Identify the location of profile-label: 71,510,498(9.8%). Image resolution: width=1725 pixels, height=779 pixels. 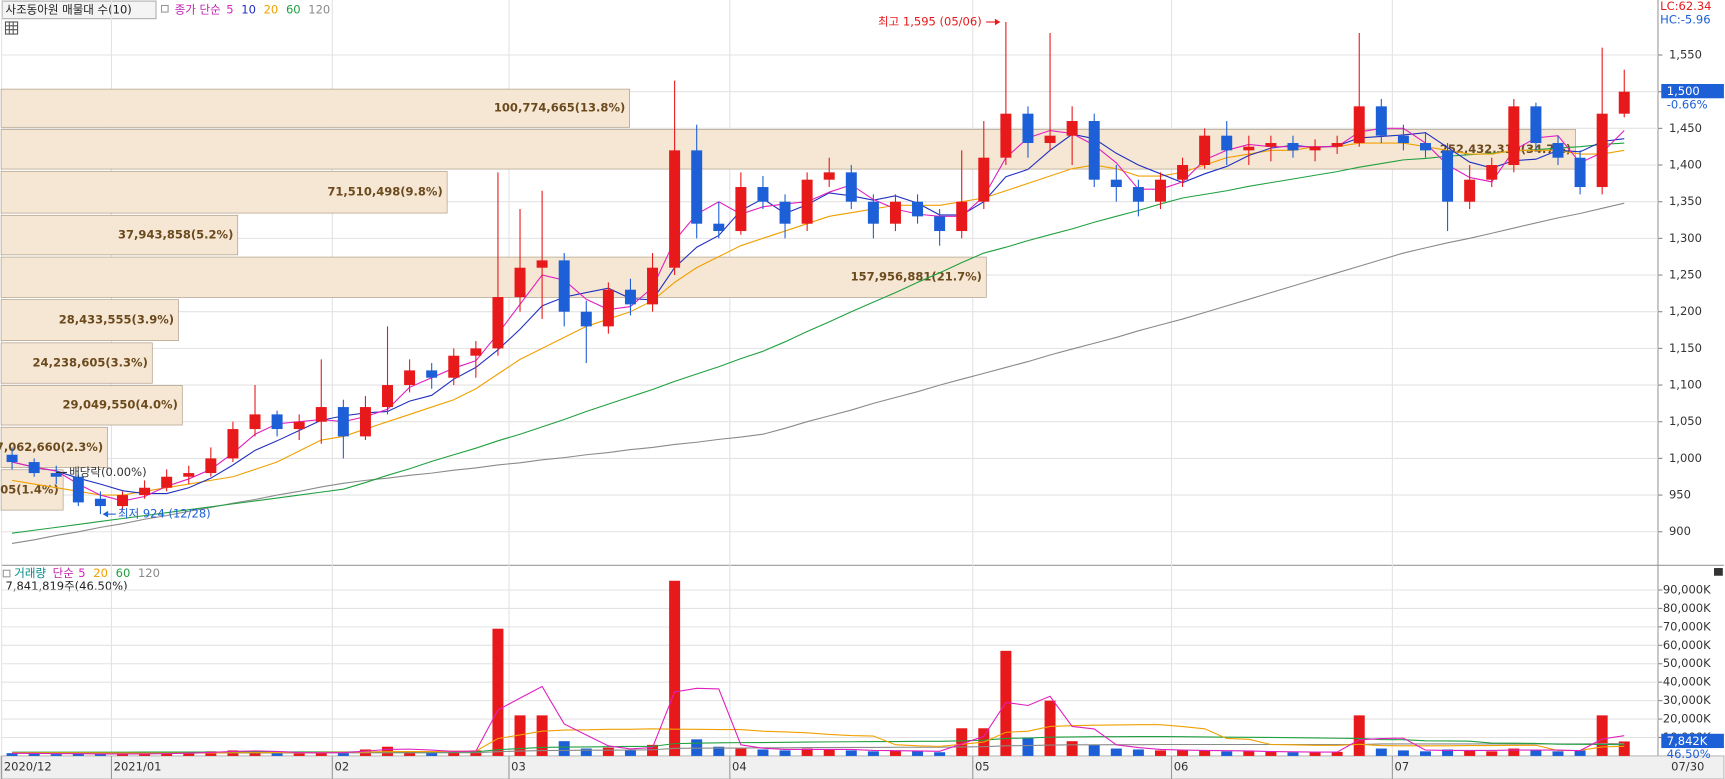
(384, 192).